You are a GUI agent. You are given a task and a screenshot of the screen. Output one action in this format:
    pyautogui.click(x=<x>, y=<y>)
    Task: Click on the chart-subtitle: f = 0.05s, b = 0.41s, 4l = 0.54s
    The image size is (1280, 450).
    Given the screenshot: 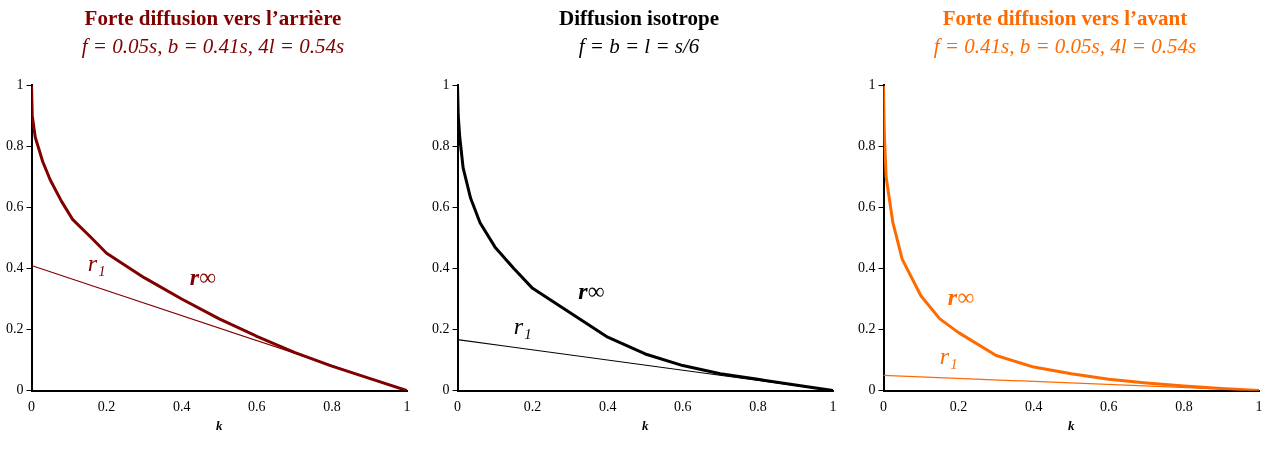 What is the action you would take?
    pyautogui.click(x=213, y=47)
    